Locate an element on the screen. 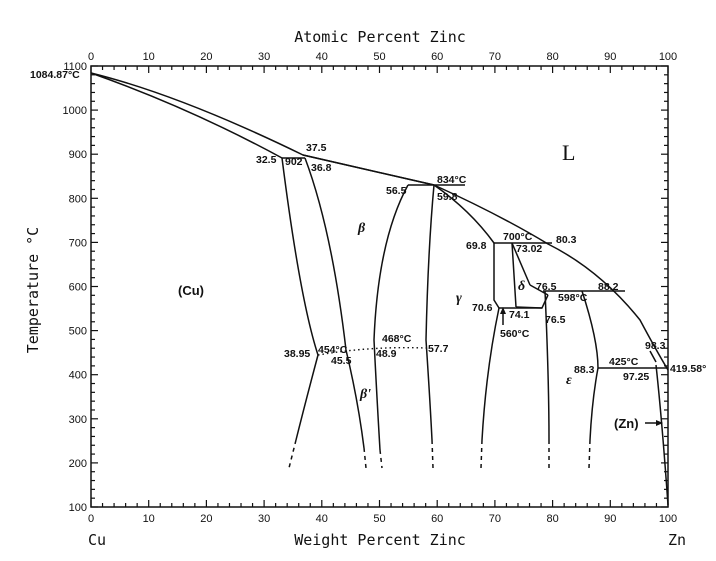 Image resolution: width=716 pixels, height=561 pixels. x-tick-label-bottom: 30 is located at coordinates (264, 519).